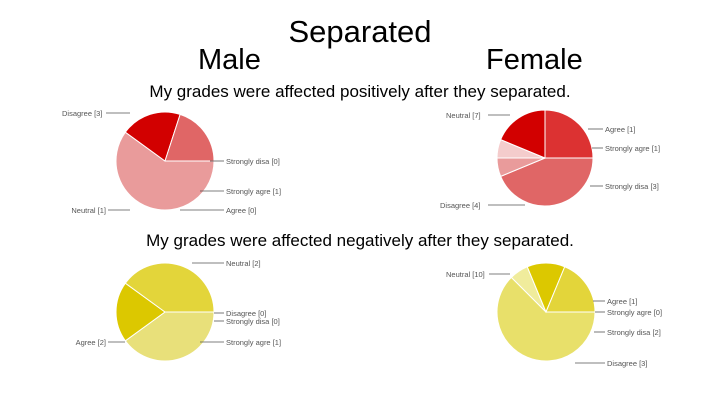  Describe the element at coordinates (463, 115) in the screenshot. I see `slice-label-neutral: Neutral [7]` at that location.